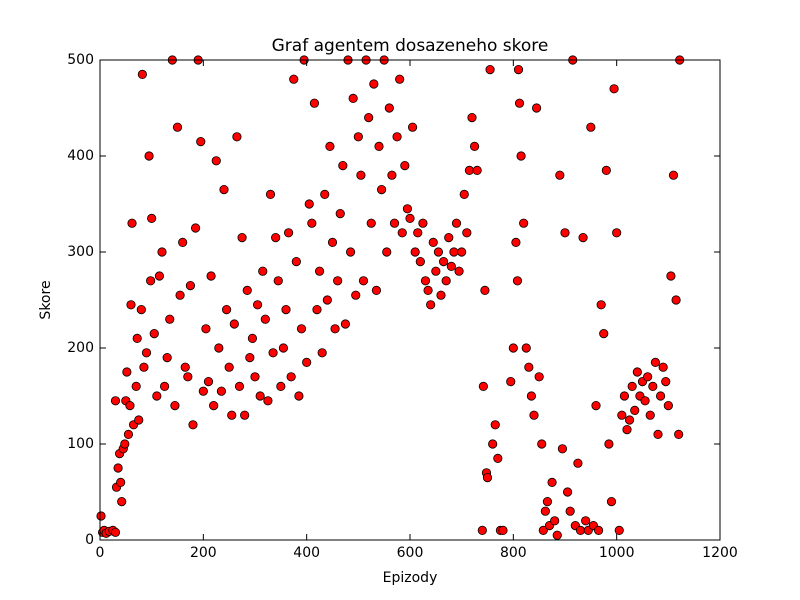 The image size is (800, 600). Describe the element at coordinates (80, 444) in the screenshot. I see `y-tick-label: 100` at that location.